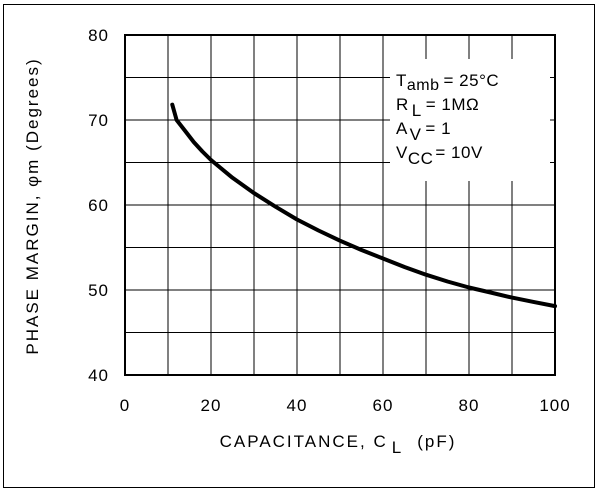 This screenshot has width=599, height=488. What do you see at coordinates (397, 447) in the screenshot?
I see `x-axis-label-sub: L` at bounding box center [397, 447].